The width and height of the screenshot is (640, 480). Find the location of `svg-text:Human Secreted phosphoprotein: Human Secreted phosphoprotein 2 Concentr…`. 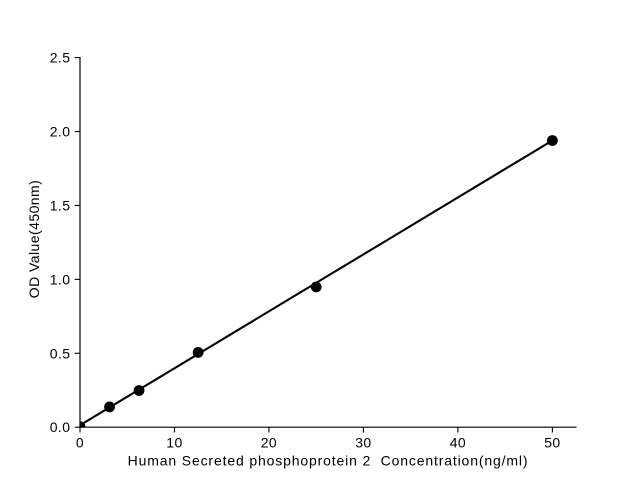

svg-text:Human Secreted phosphoprotein: Human Secreted phosphoprotein 2 Concentr… is located at coordinates (328, 461).